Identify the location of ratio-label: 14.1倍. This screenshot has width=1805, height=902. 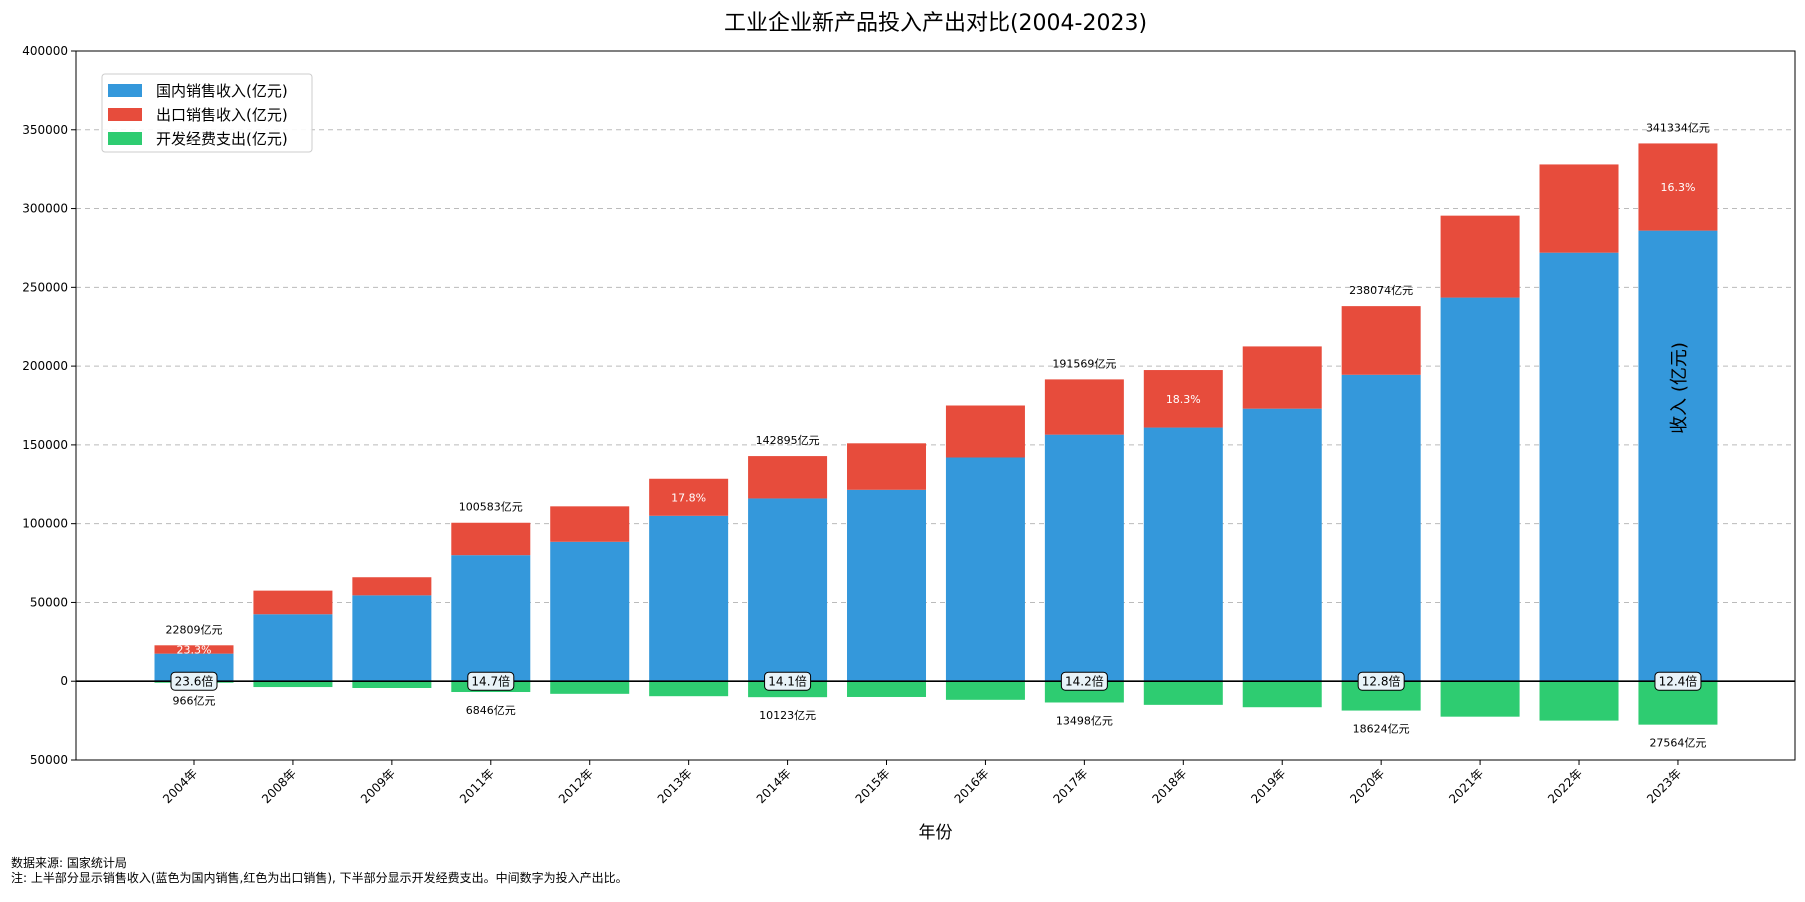
(787, 681).